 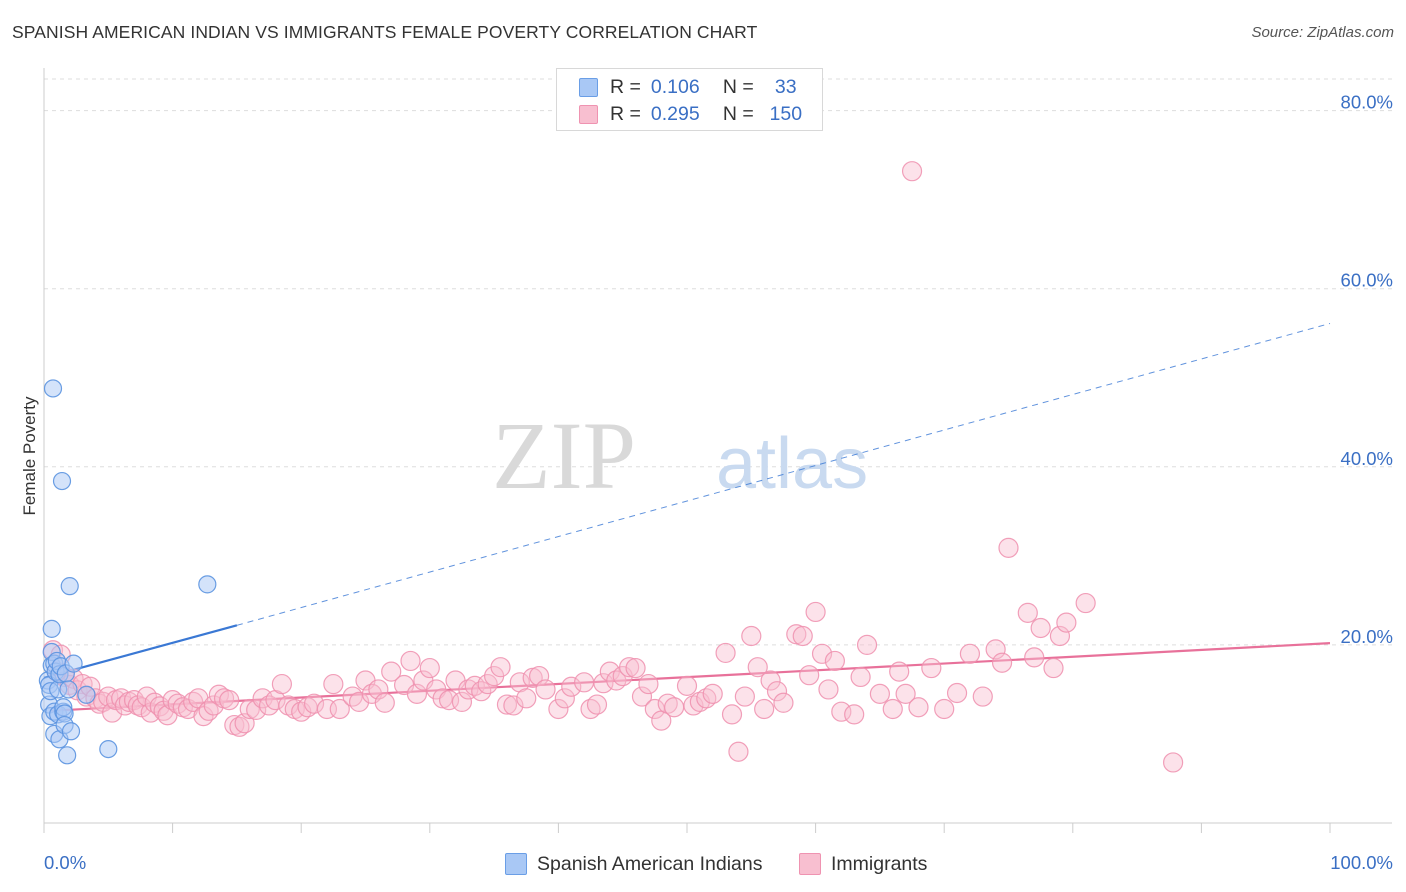 I want to click on y-tick-label: 80.0%, so click(x=1367, y=102).